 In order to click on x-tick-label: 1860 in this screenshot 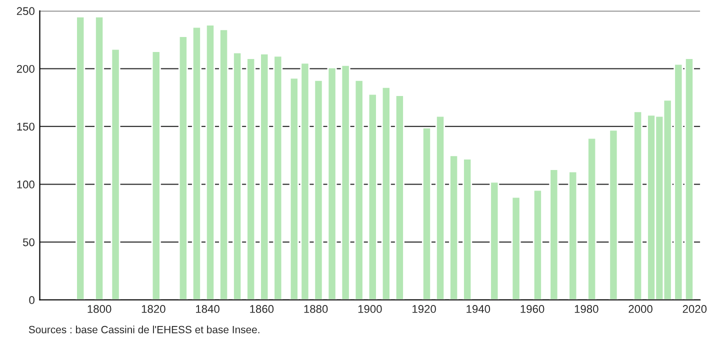, I will do `click(262, 309)`.